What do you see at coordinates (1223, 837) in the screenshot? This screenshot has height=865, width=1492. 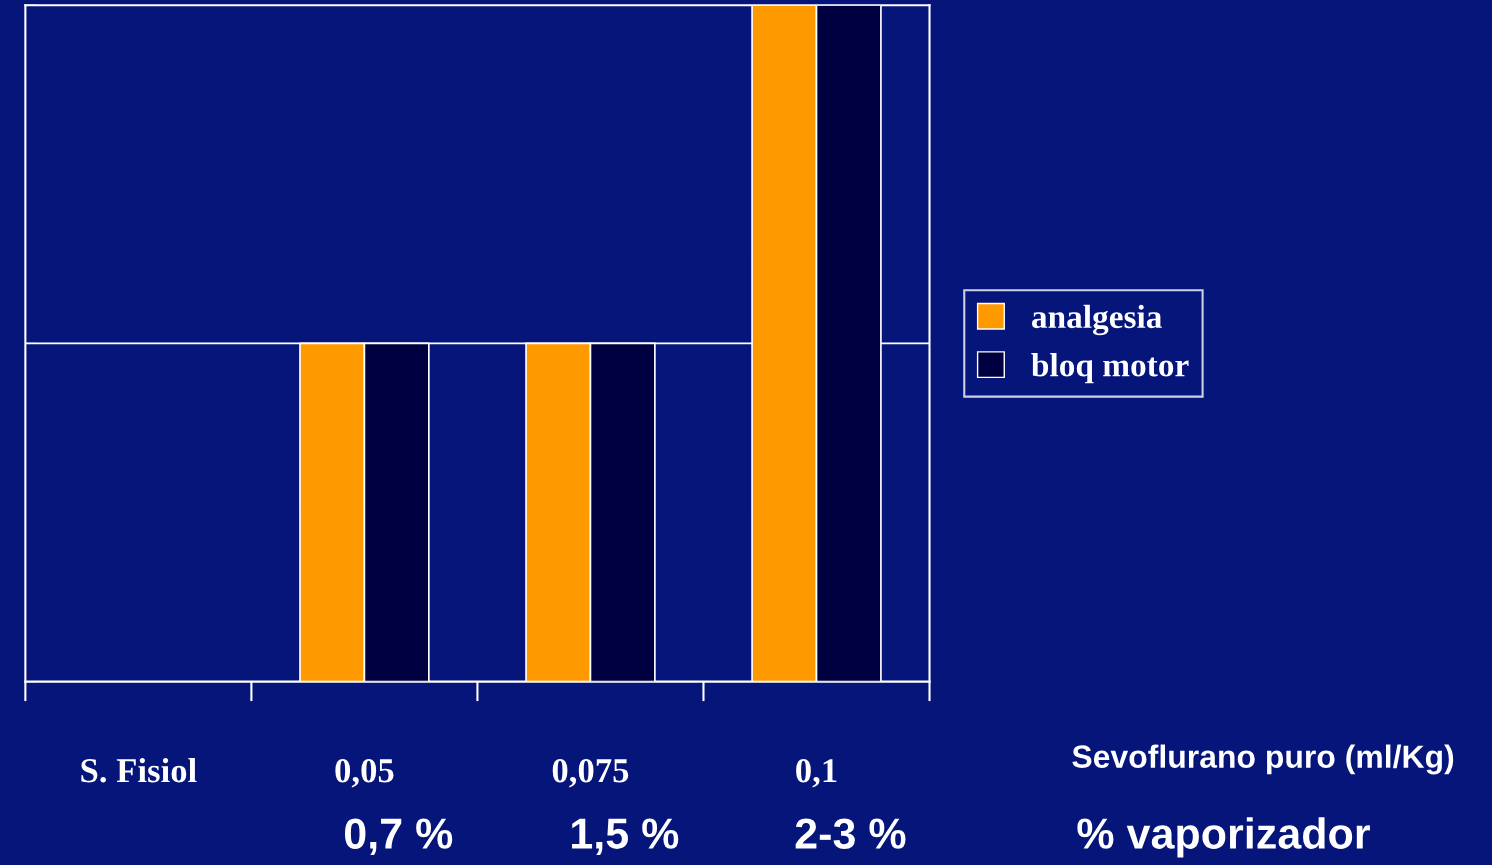 I see `text: % vaporizador` at bounding box center [1223, 837].